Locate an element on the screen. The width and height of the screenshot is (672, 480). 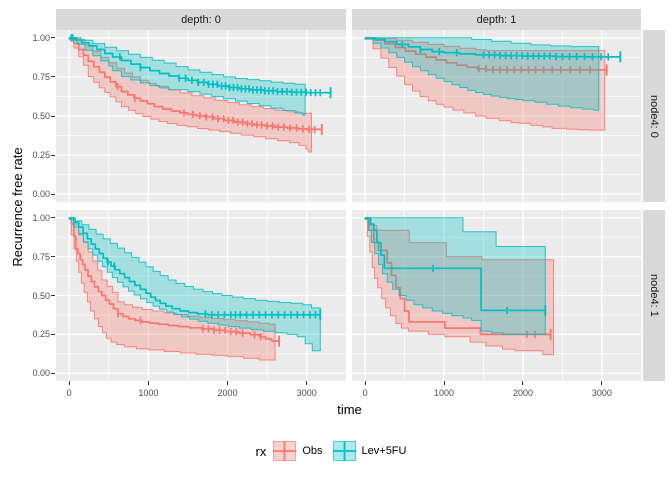
facet-strip-depth-0: depth: 0 is located at coordinates (201, 19).